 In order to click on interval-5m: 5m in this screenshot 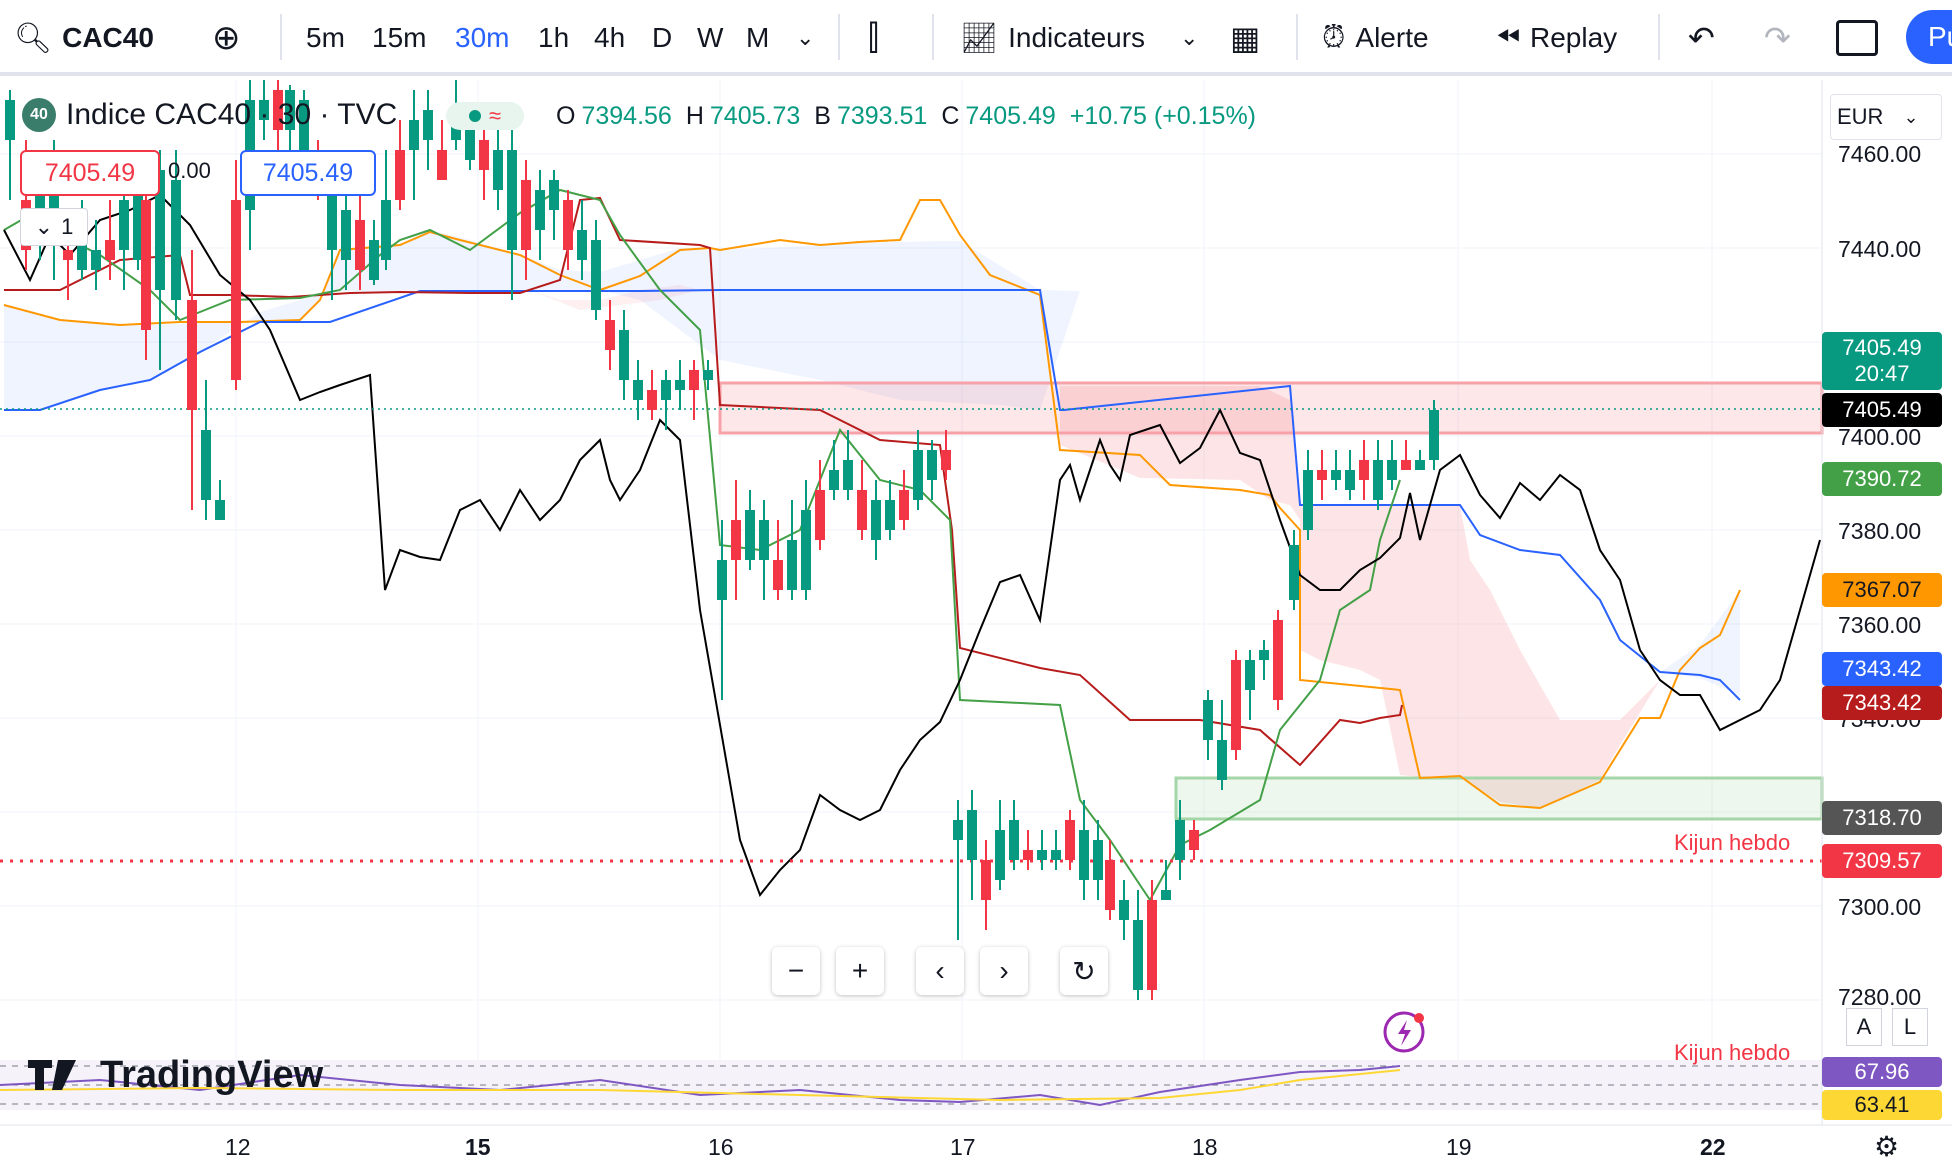, I will do `click(325, 37)`.